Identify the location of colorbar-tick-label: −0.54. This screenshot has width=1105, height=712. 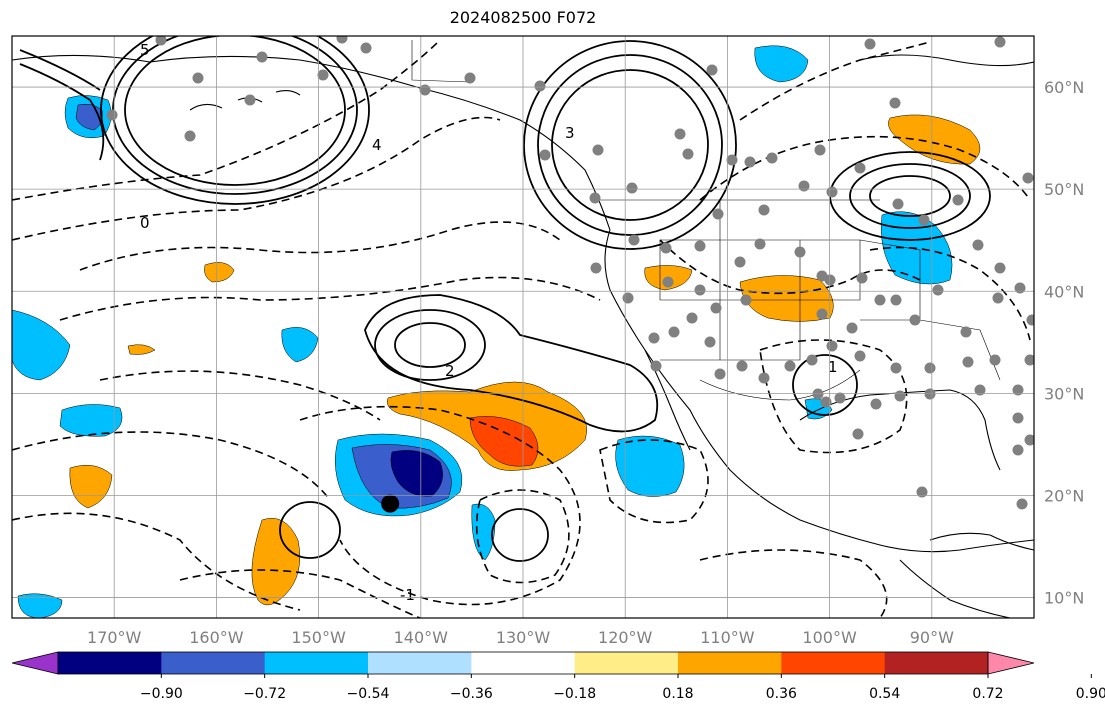
(368, 694).